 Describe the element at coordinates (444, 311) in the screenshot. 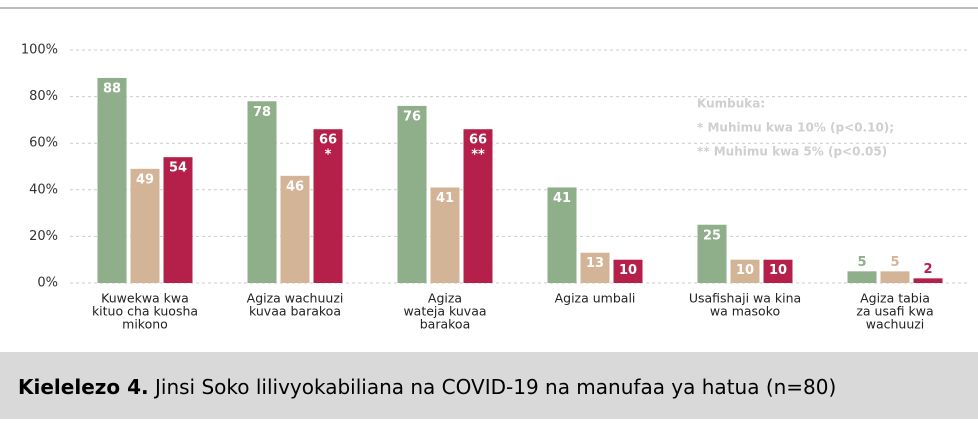

I see `x-tick-label: wateja kuvaa` at that location.